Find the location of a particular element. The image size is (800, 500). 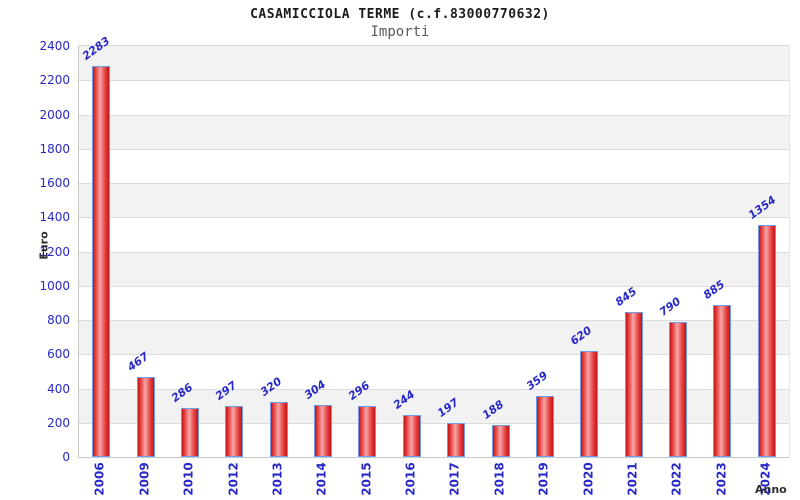

x-tick: 2012 is located at coordinates (233, 479).